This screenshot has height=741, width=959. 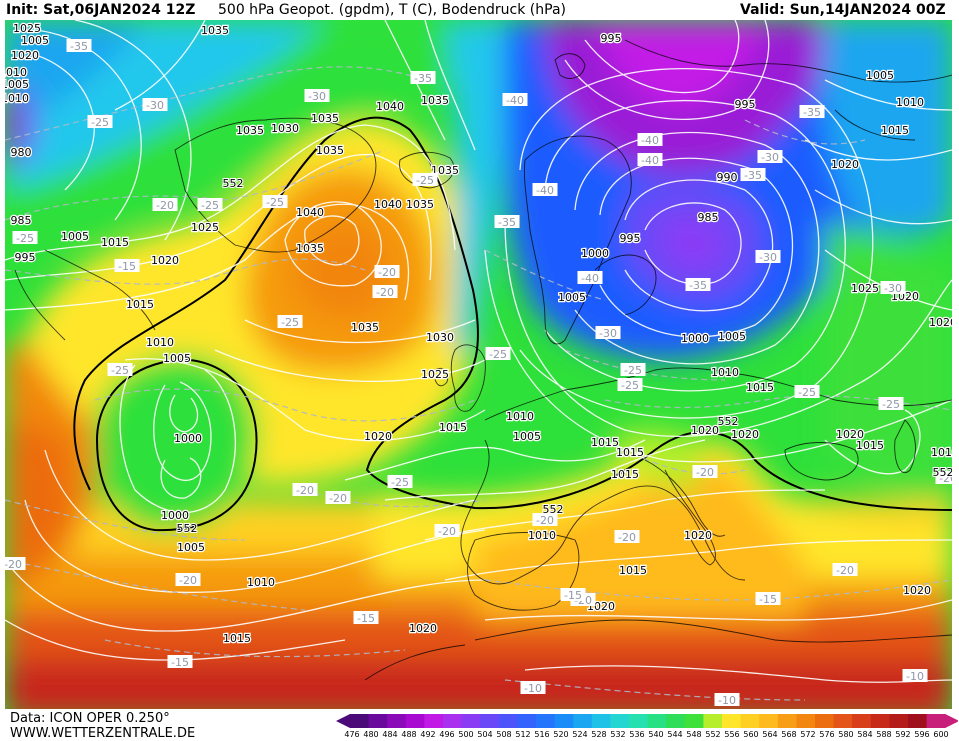 What do you see at coordinates (865, 734) in the screenshot?
I see `scale-tick-label: 584` at bounding box center [865, 734].